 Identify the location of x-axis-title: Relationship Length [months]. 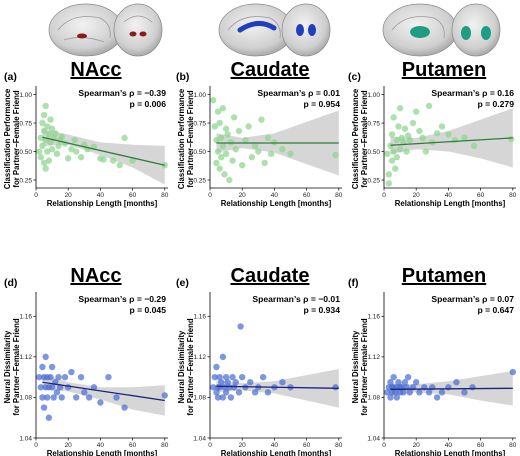
(102, 203).